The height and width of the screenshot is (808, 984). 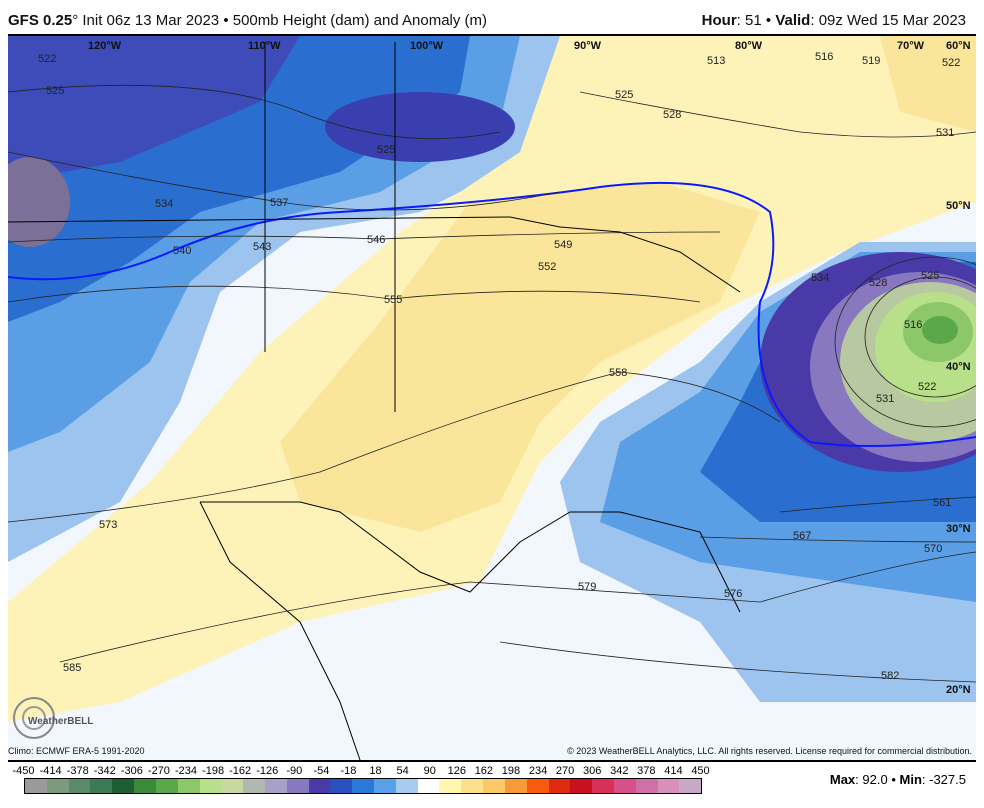 I want to click on colorbar-tick: 198, so click(x=511, y=771).